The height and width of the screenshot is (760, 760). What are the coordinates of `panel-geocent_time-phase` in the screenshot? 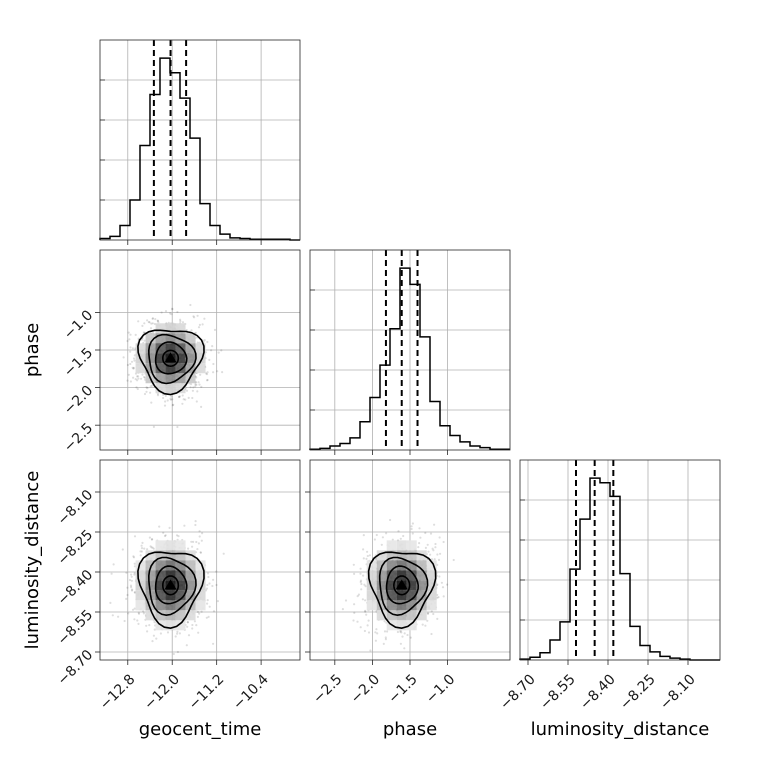 It's located at (198, 352).